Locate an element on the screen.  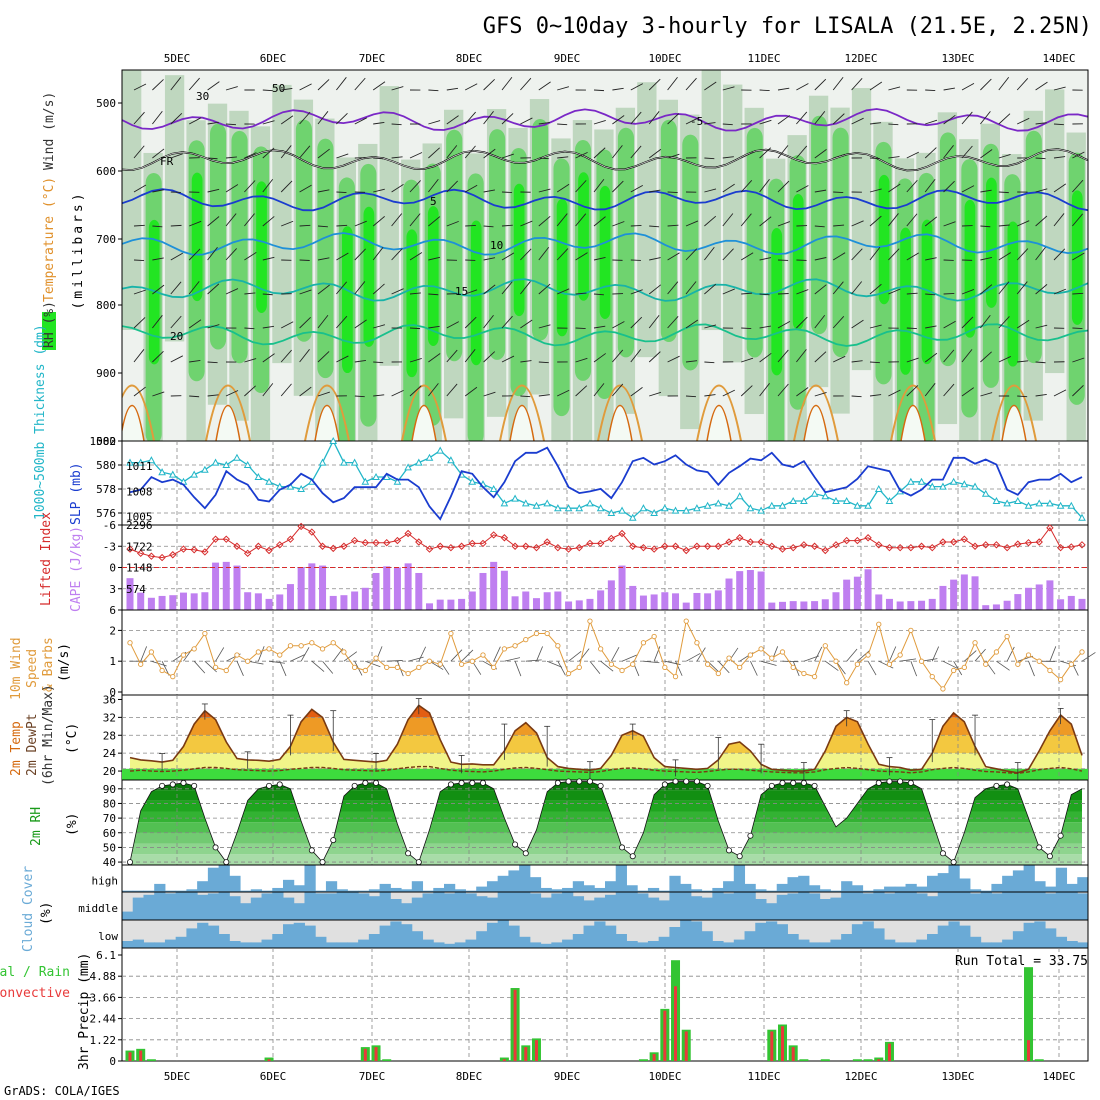
cloud-layer-label: low is located at coordinates (108, 936).